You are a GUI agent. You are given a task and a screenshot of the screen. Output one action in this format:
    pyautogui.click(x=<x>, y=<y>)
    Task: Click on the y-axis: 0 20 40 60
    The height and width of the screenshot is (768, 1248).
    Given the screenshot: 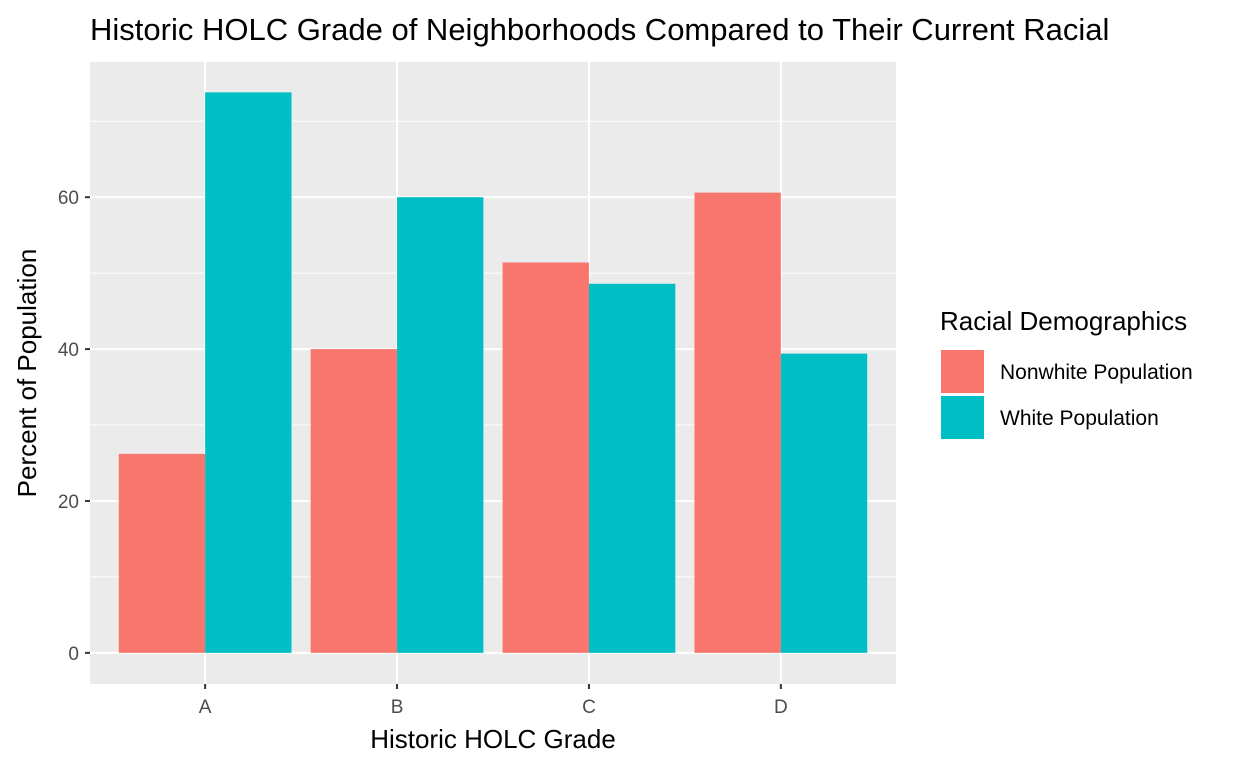 What is the action you would take?
    pyautogui.click(x=74, y=426)
    